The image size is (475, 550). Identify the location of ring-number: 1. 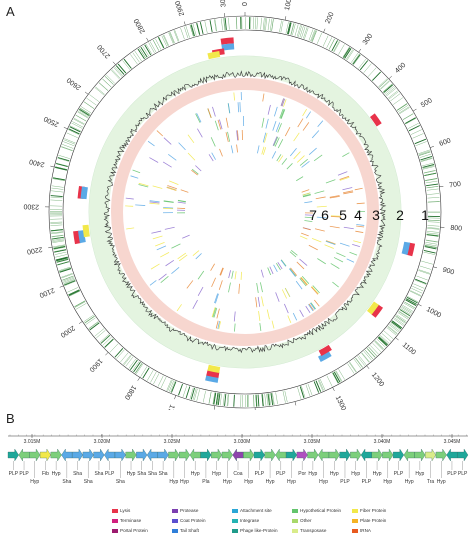
(425, 215).